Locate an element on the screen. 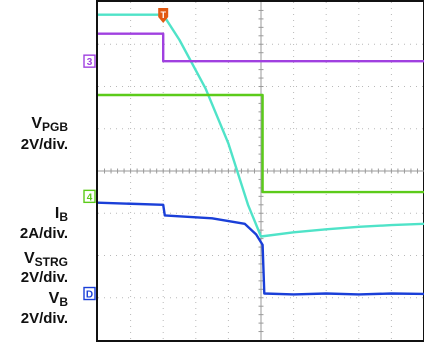  channel-name: VSTRG is located at coordinates (46, 259).